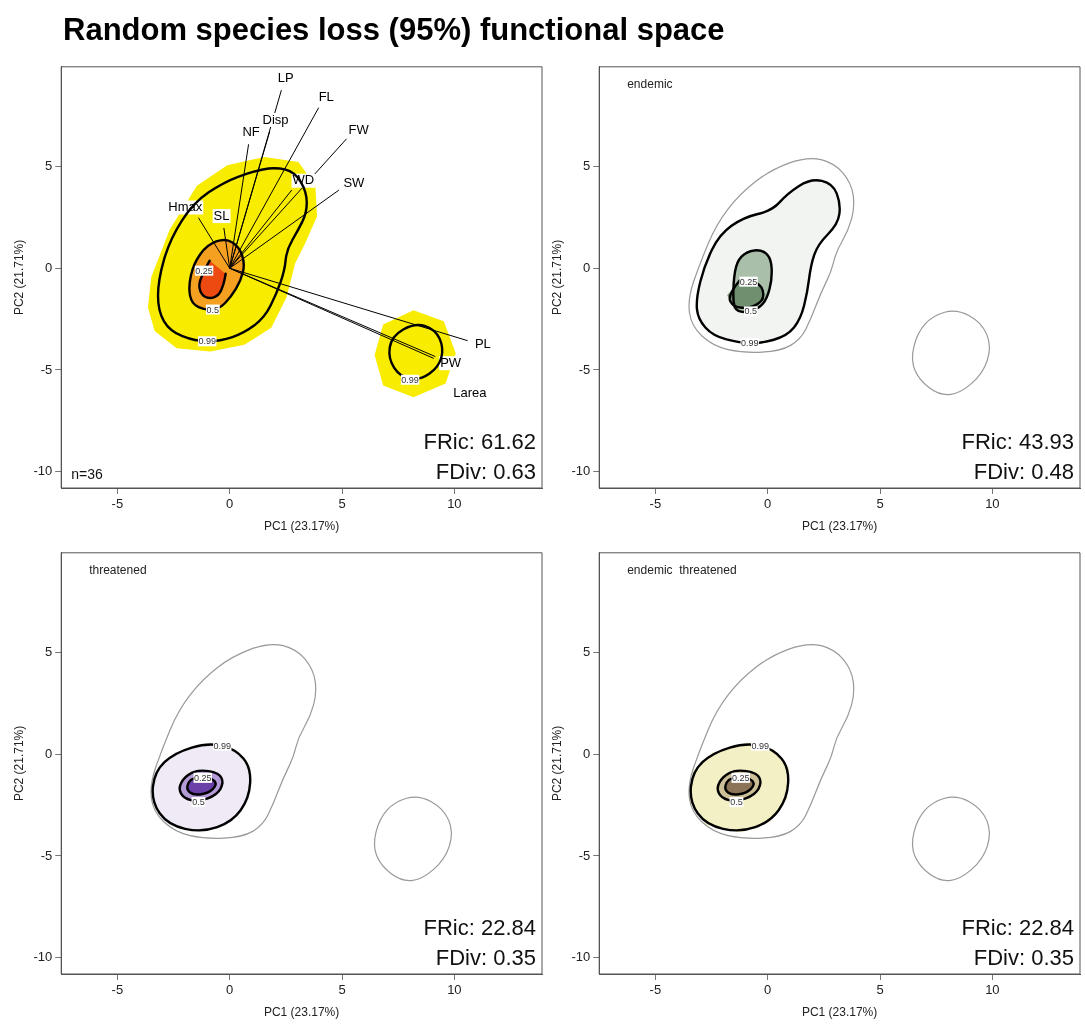  What do you see at coordinates (118, 570) in the screenshot?
I see `text: threatened` at bounding box center [118, 570].